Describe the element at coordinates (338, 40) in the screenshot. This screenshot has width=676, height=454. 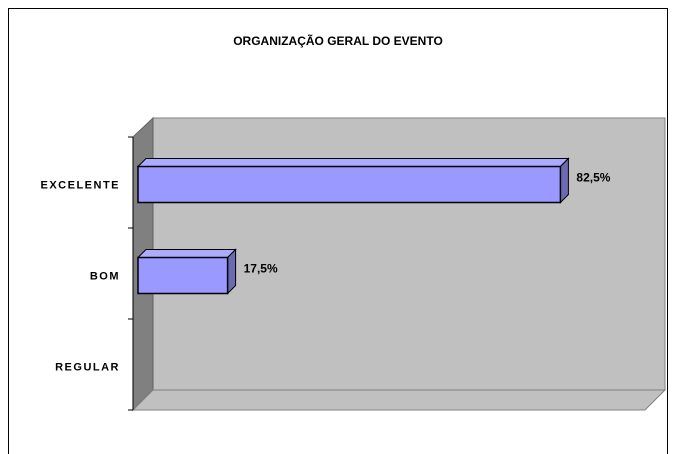
I see `chart-title: ORGANIZAÇÃO GERAL DO EVENTO` at that location.